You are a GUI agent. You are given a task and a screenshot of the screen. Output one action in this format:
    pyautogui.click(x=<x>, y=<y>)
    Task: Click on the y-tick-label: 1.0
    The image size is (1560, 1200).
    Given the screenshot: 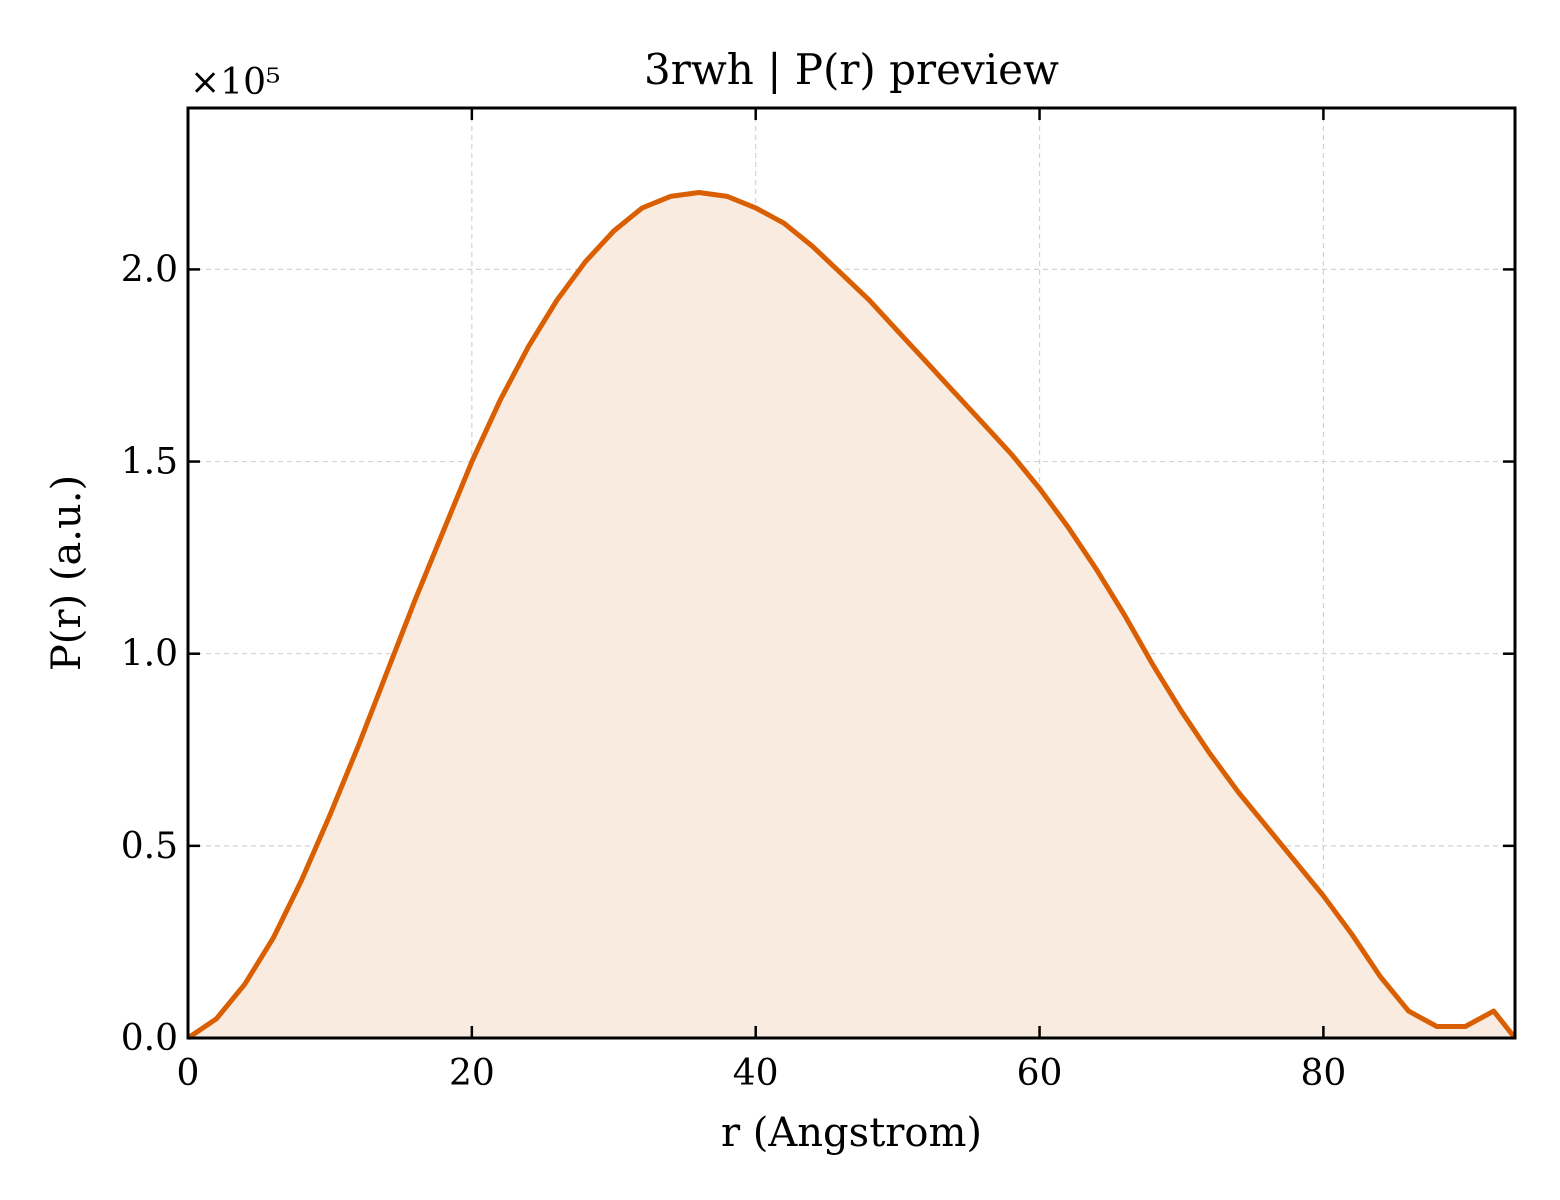 What is the action you would take?
    pyautogui.click(x=149, y=654)
    